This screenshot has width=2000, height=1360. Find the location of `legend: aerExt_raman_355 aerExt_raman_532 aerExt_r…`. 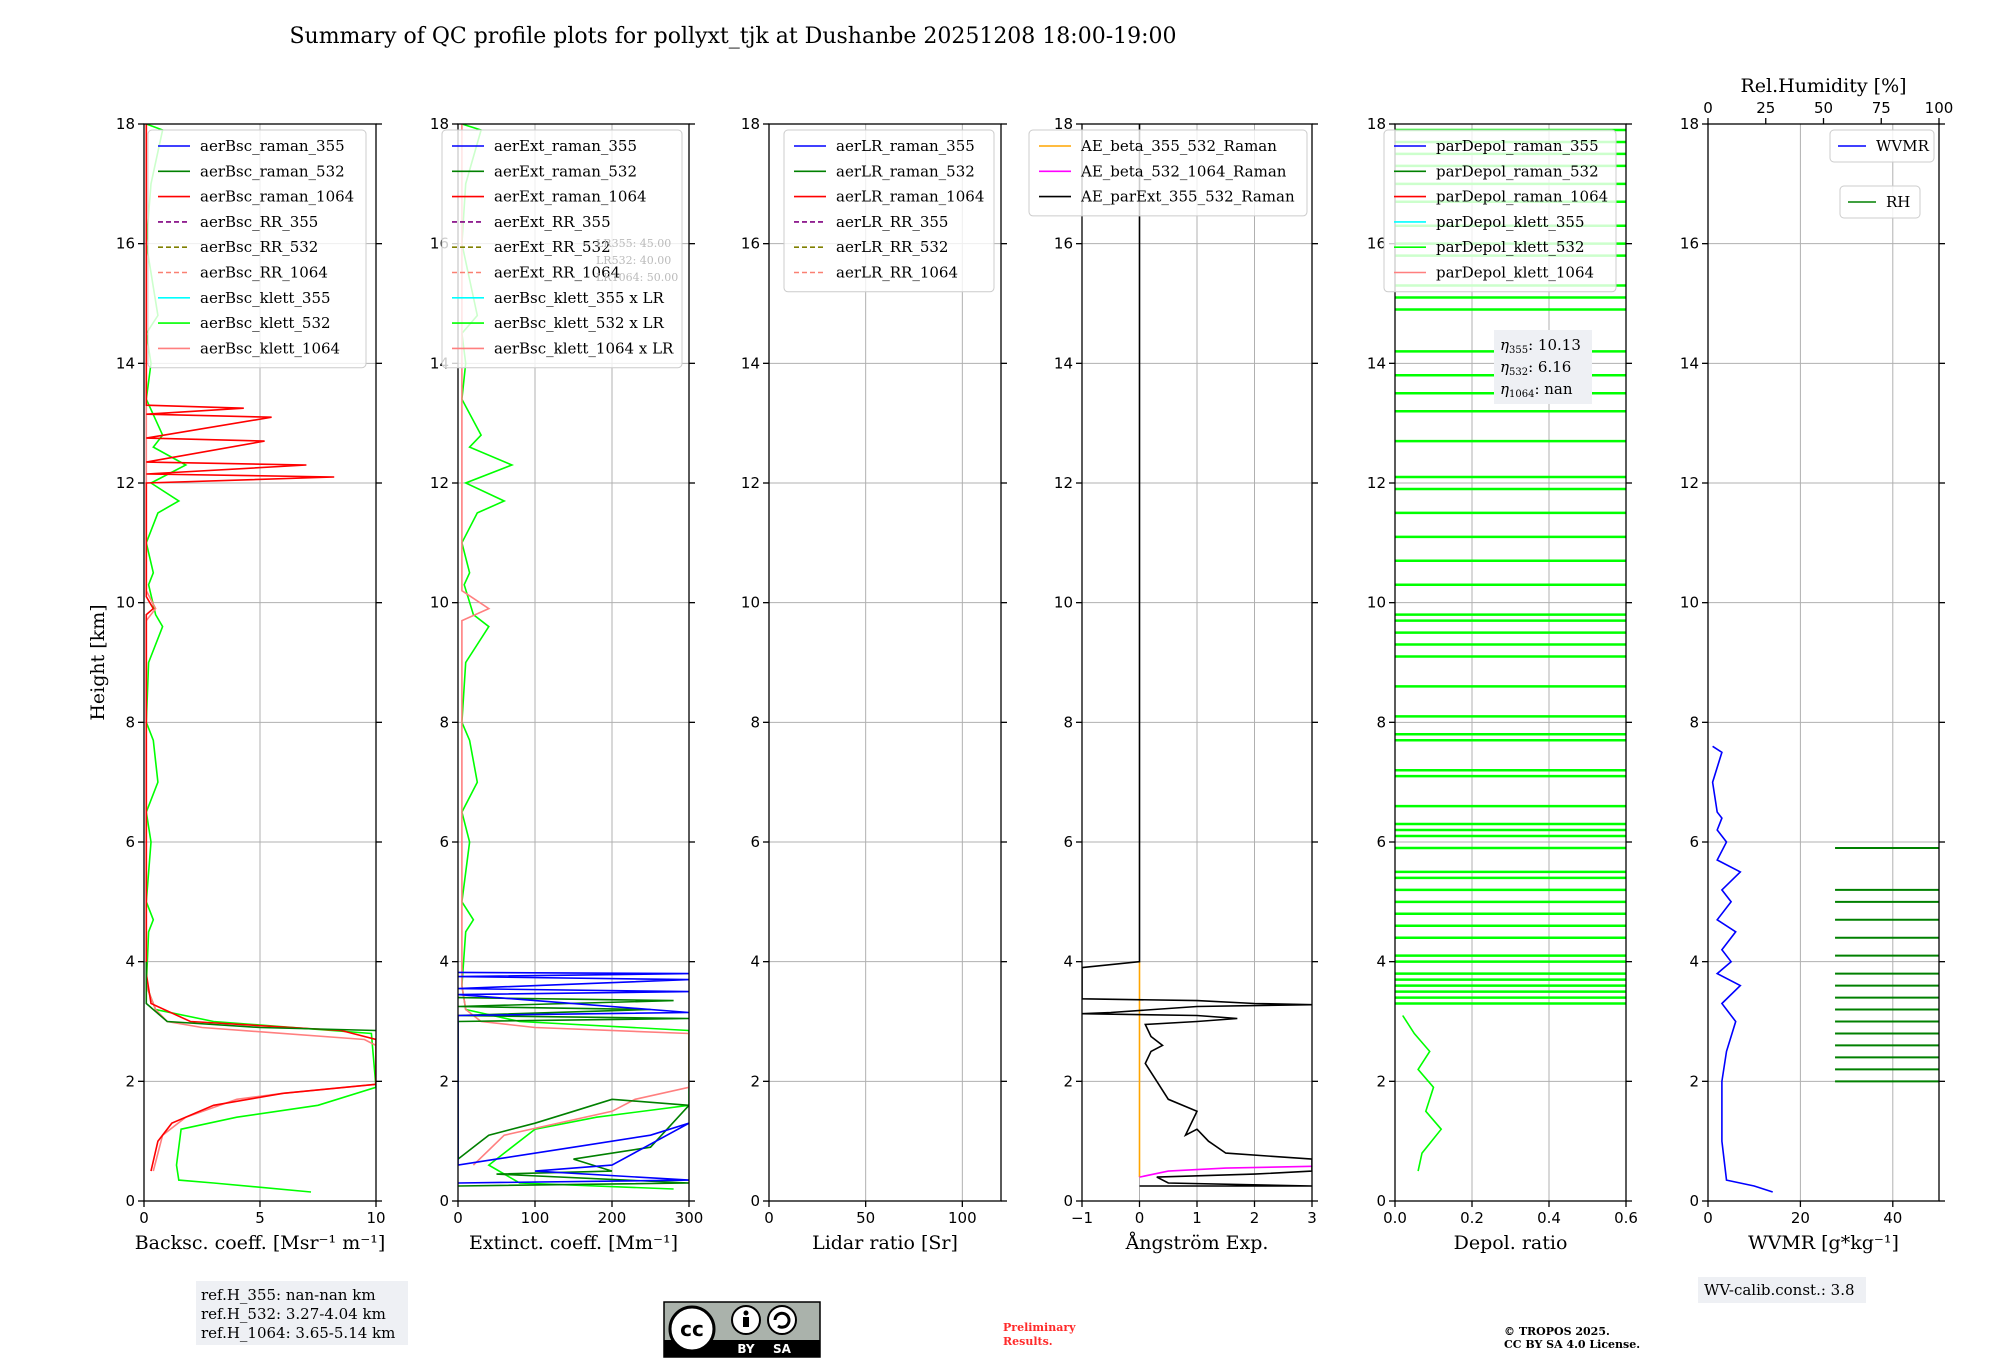

legend: aerExt_raman_355 aerExt_raman_532 aerExt_r… is located at coordinates (562, 249).